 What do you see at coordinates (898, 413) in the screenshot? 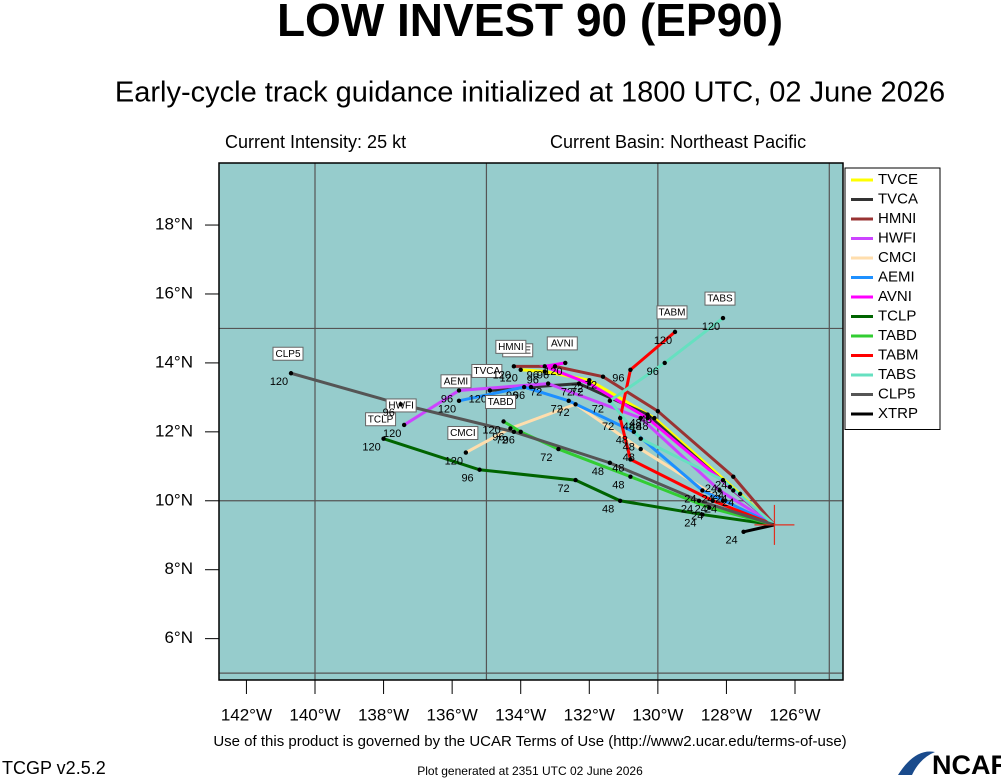
I see `legend-label: XTRP` at bounding box center [898, 413].